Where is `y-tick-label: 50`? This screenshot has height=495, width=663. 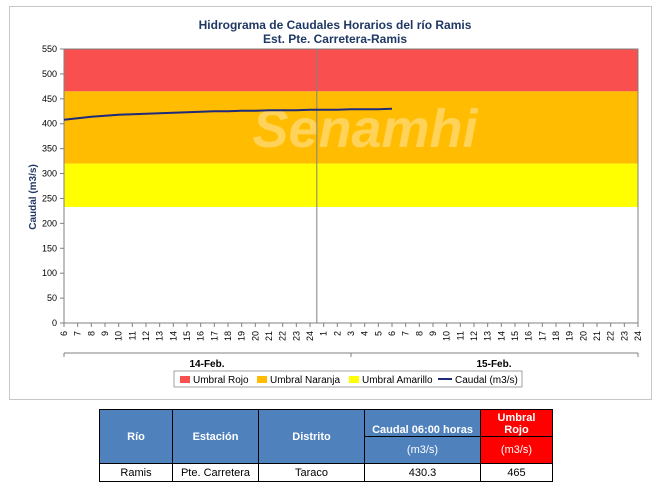
y-tick-label: 50 is located at coordinates (52, 298).